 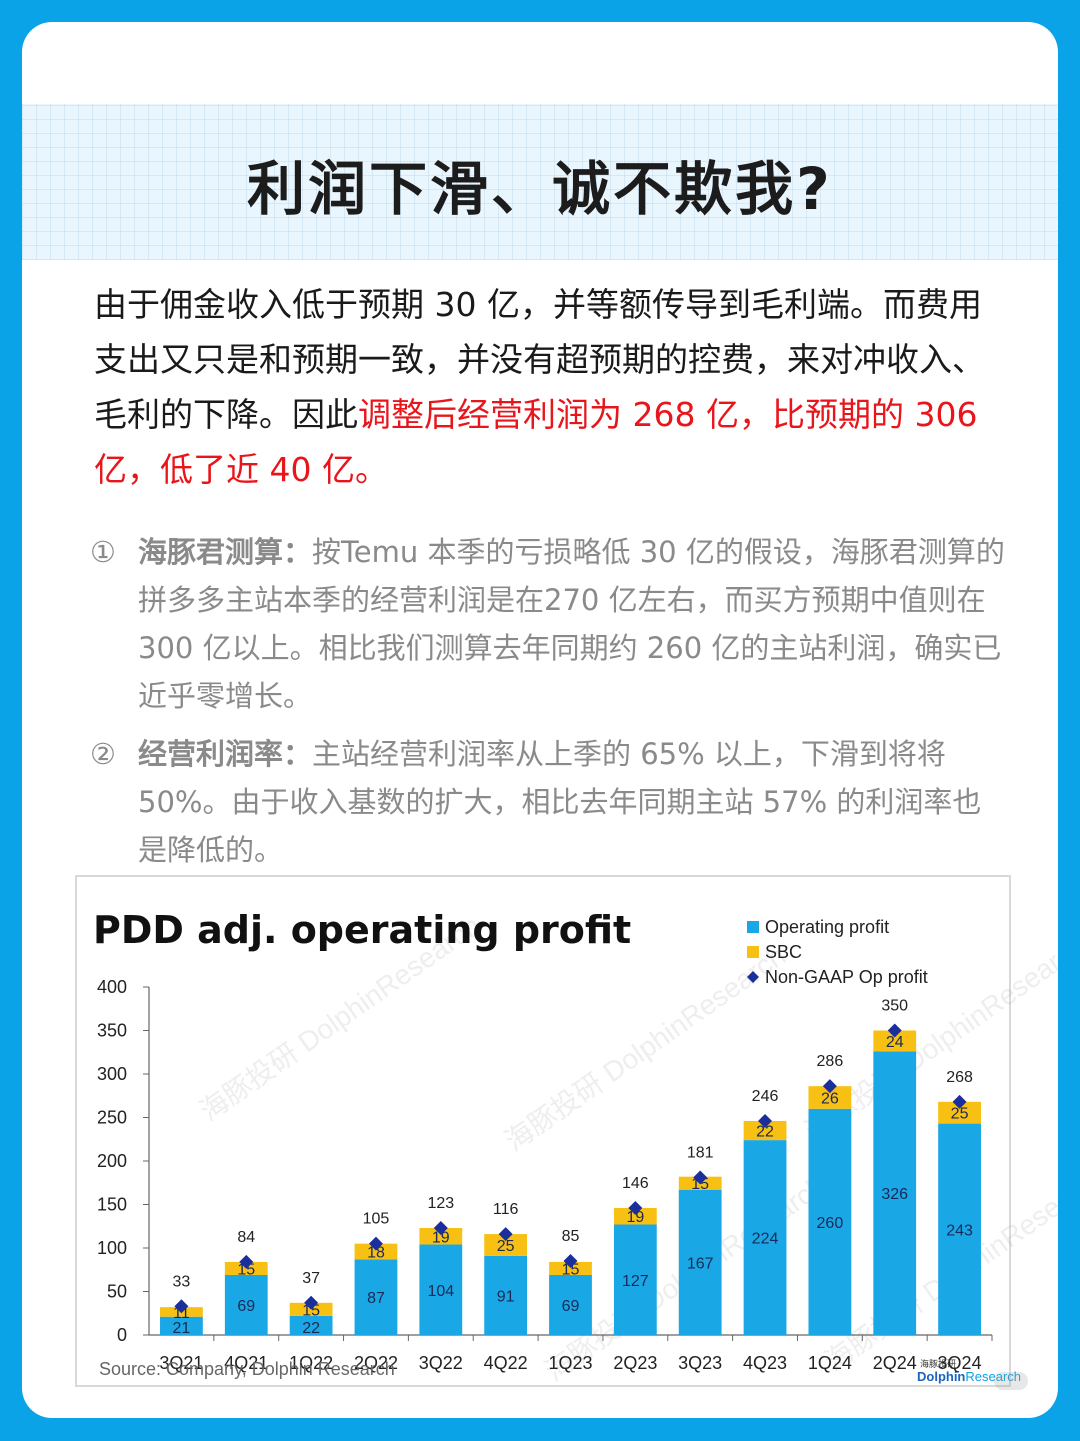 What do you see at coordinates (846, 977) in the screenshot?
I see `legend-label-non-gaap: Non-GAAP Op profit` at bounding box center [846, 977].